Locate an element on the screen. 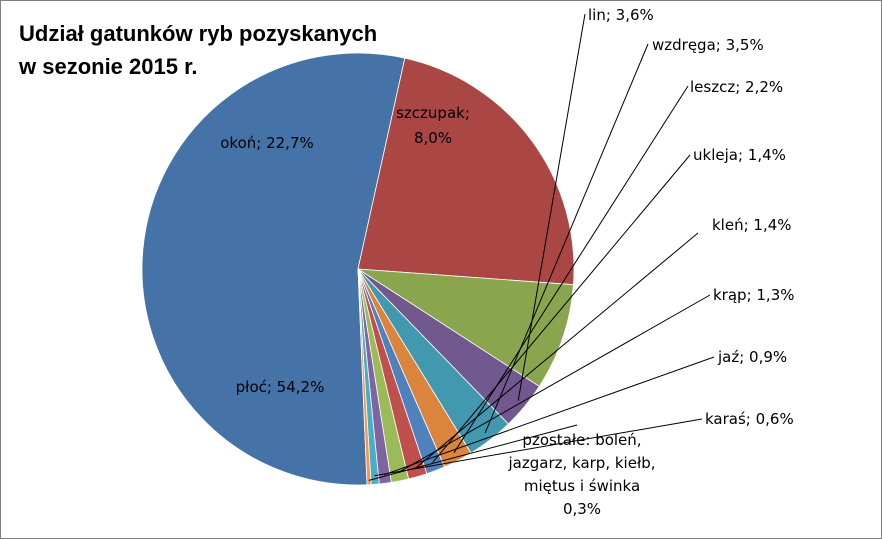  data-label-6: ukleja; 1,4% is located at coordinates (739, 155).